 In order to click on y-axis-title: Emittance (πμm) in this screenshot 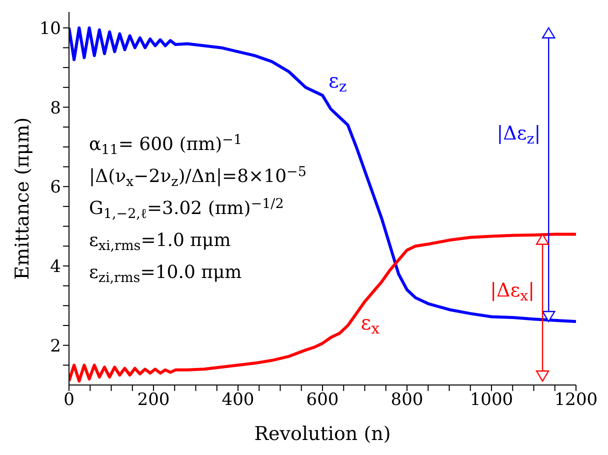, I will do `click(23, 198)`.